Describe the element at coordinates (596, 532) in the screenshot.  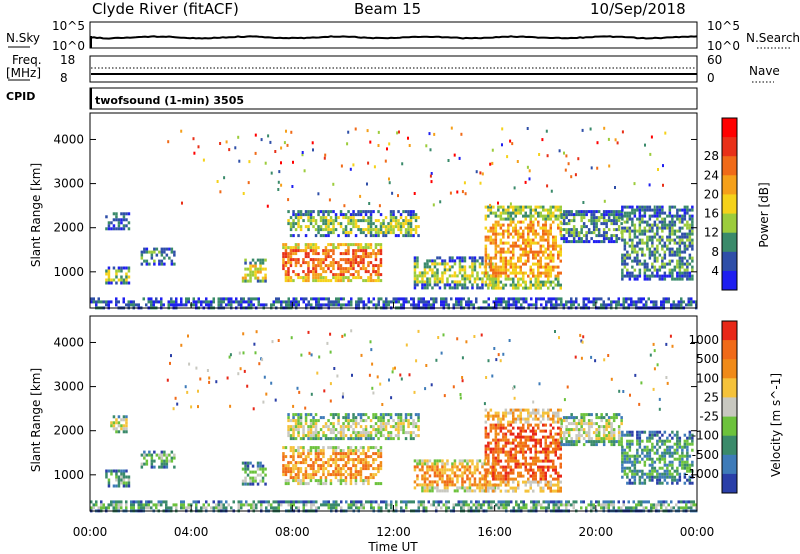
I see `x-tick-label: 20:00` at that location.